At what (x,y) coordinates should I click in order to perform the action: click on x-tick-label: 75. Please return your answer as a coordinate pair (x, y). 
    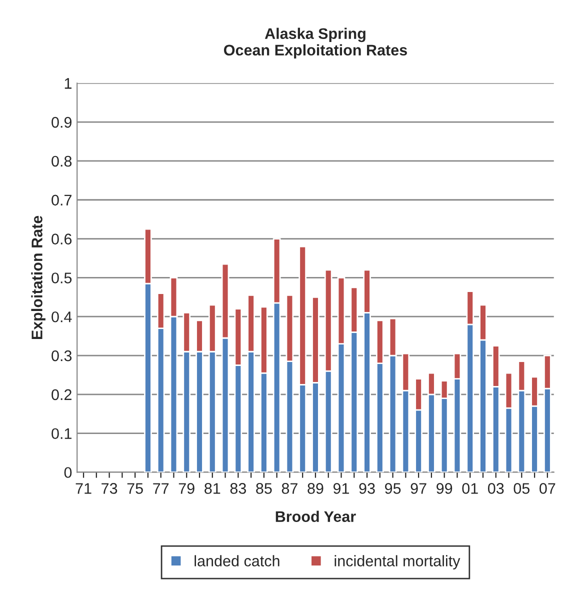
    Looking at the image, I should click on (135, 488).